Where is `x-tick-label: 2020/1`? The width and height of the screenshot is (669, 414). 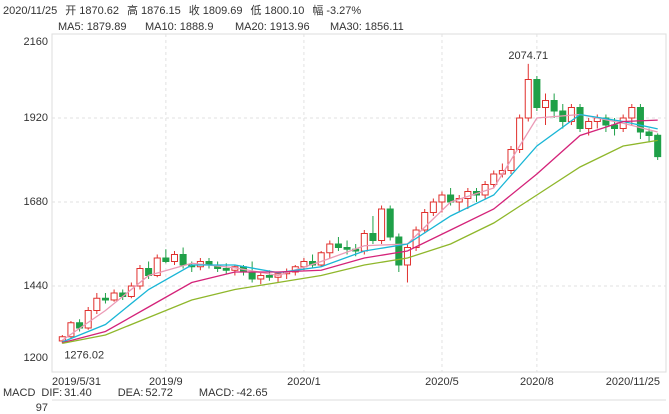
x-tick-label: 2020/1 is located at coordinates (304, 382).